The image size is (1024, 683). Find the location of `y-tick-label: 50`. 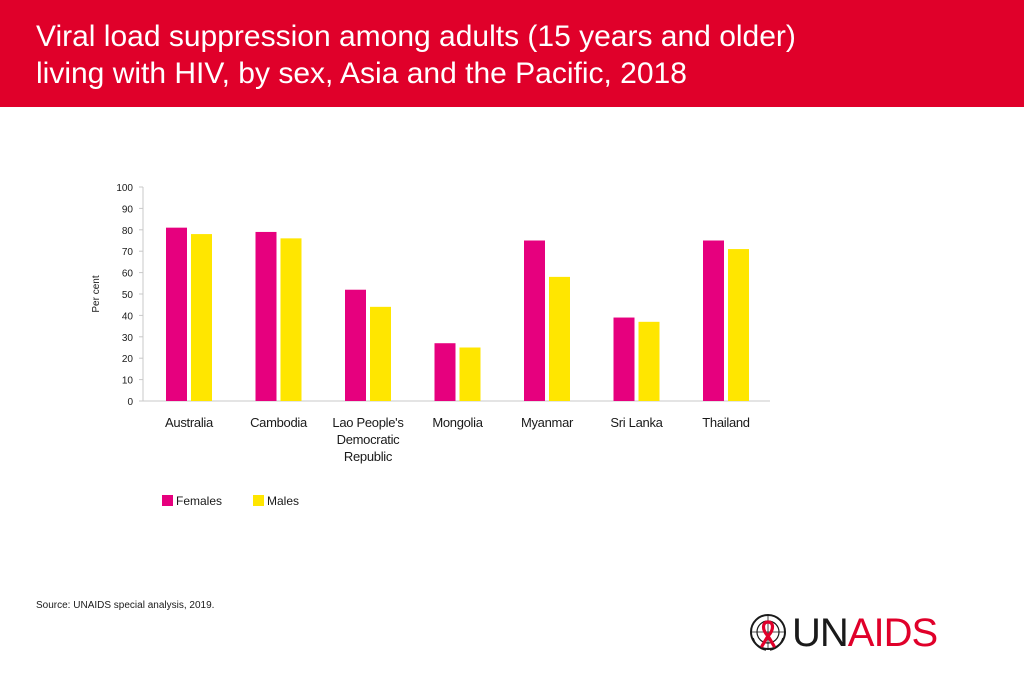

y-tick-label: 50 is located at coordinates (128, 295).